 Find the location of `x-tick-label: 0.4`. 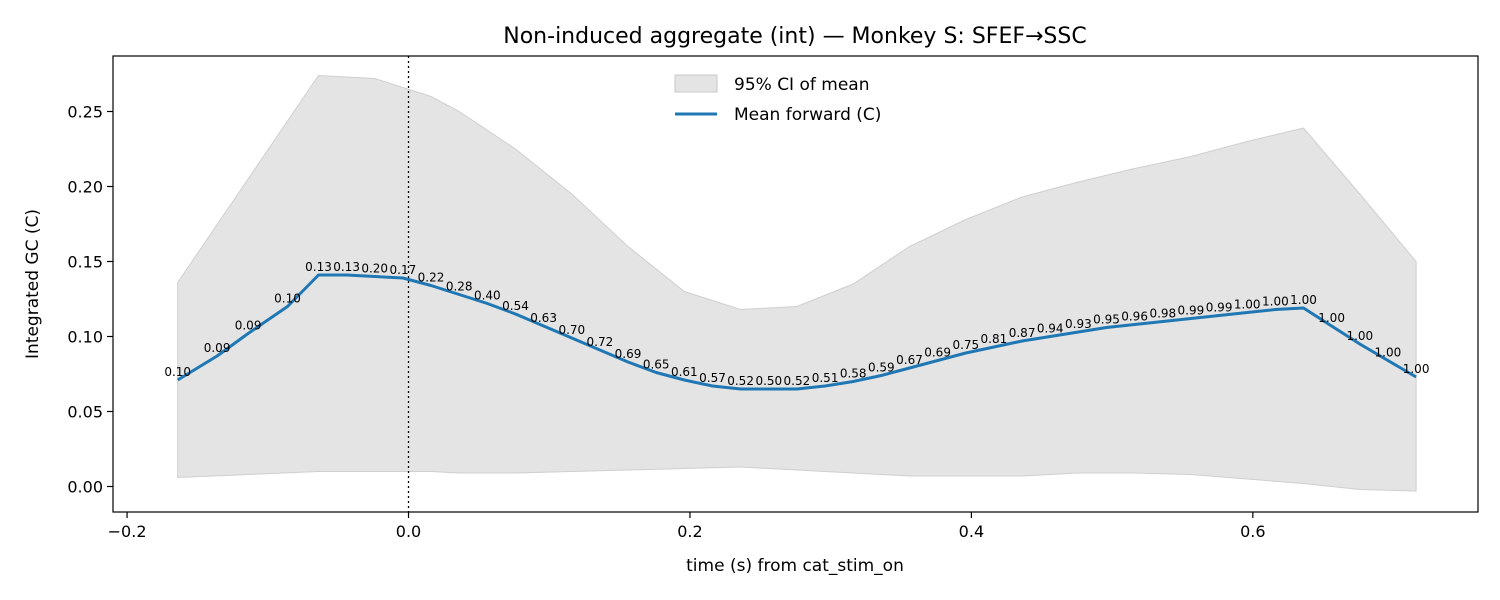

x-tick-label: 0.4 is located at coordinates (971, 531).